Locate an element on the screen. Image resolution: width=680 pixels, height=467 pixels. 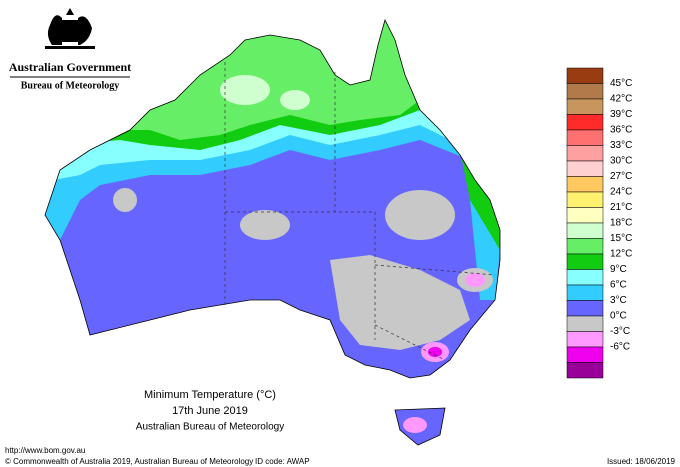
logo-line1: Australian Government is located at coordinates (70, 67).